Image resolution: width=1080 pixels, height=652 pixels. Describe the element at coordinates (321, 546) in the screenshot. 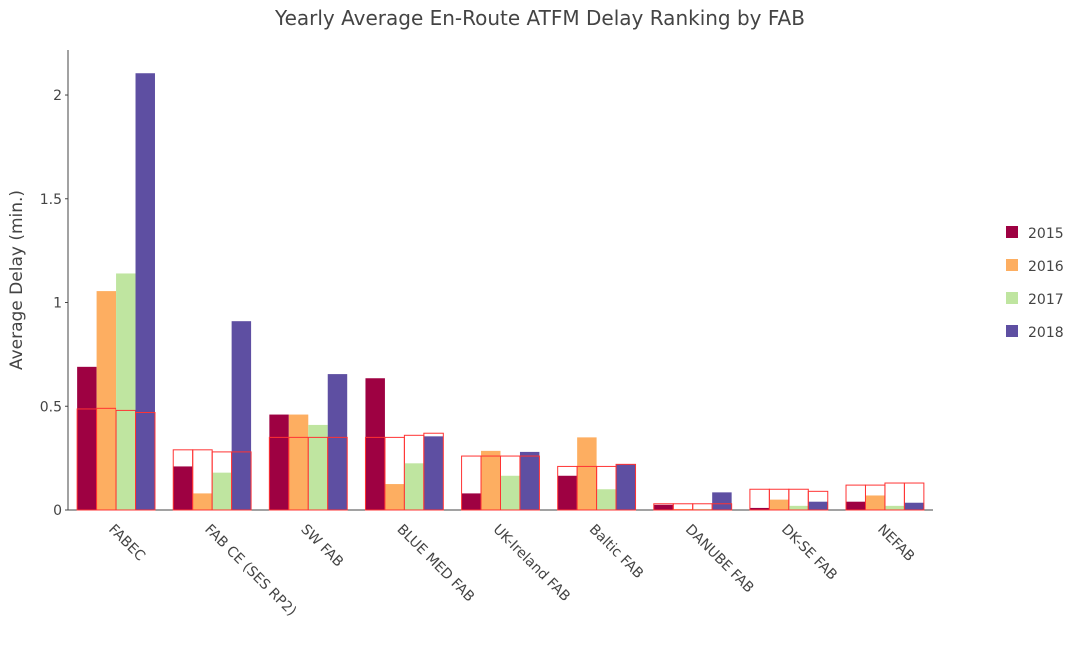

I see `x-tick-label: SW FAB` at that location.